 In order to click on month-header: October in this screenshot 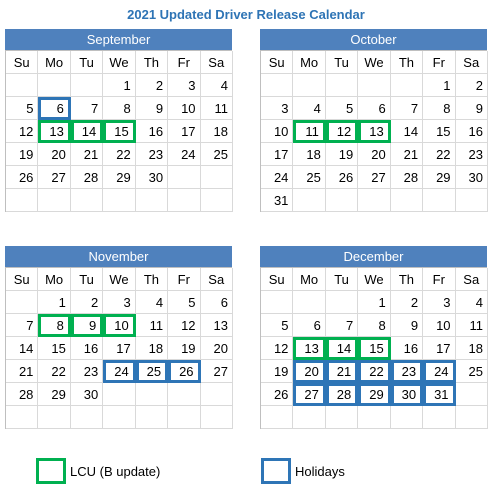, I will do `click(373, 39)`.